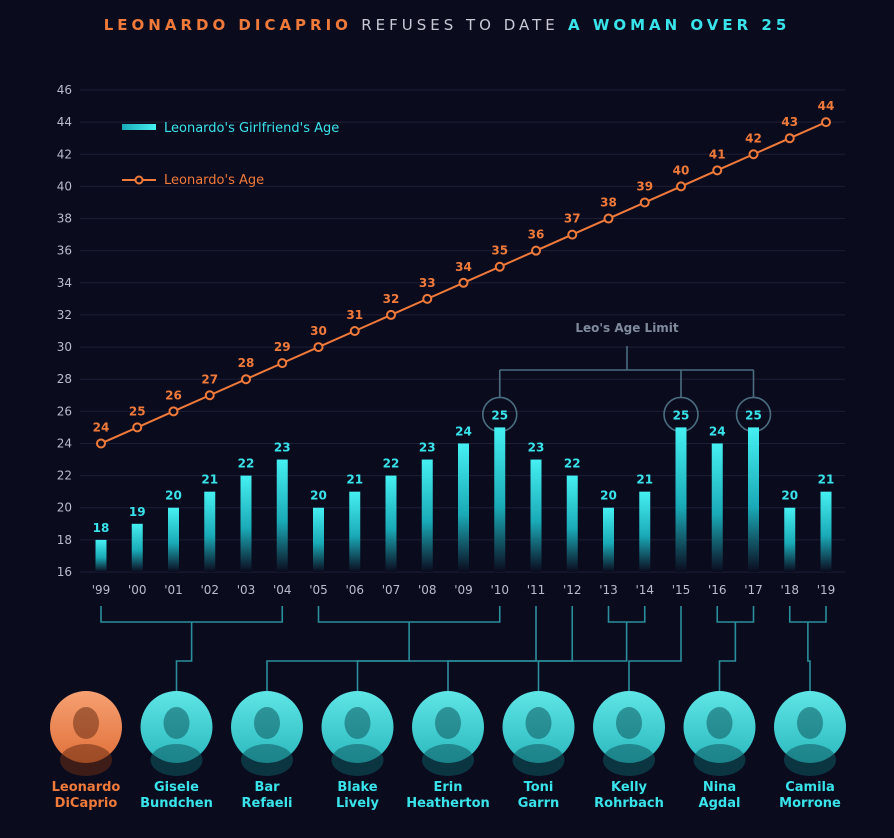 This screenshot has width=894, height=838. What do you see at coordinates (681, 170) in the screenshot?
I see `leo-age-label: 40` at bounding box center [681, 170].